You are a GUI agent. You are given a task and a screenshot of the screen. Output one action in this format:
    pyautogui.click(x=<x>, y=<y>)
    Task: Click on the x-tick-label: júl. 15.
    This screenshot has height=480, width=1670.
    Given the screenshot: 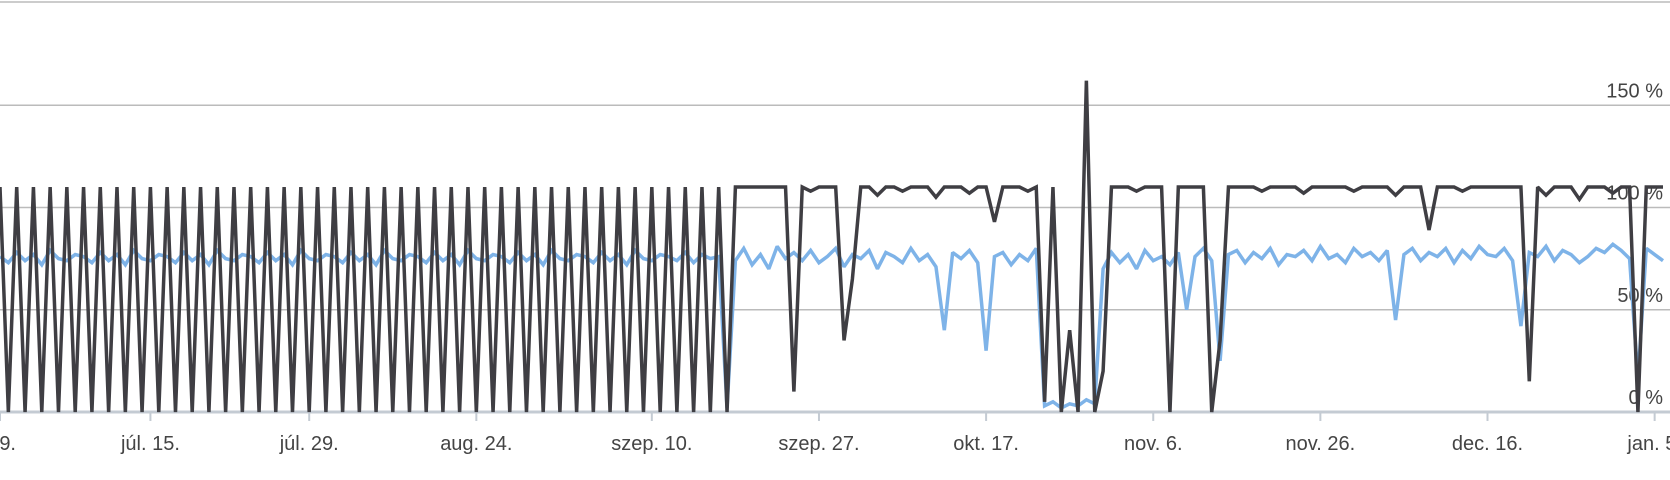 What is the action you would take?
    pyautogui.click(x=150, y=444)
    